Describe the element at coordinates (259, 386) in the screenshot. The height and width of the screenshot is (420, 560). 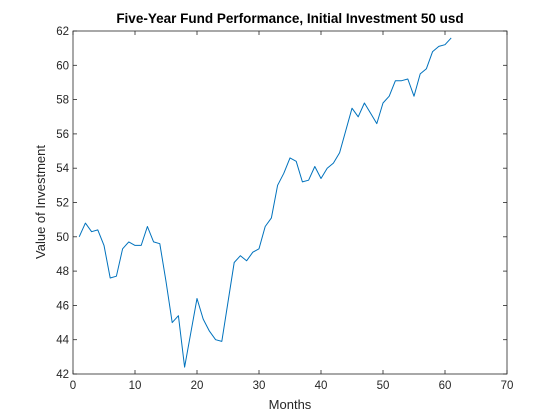
I see `x-tick-label: 30` at that location.